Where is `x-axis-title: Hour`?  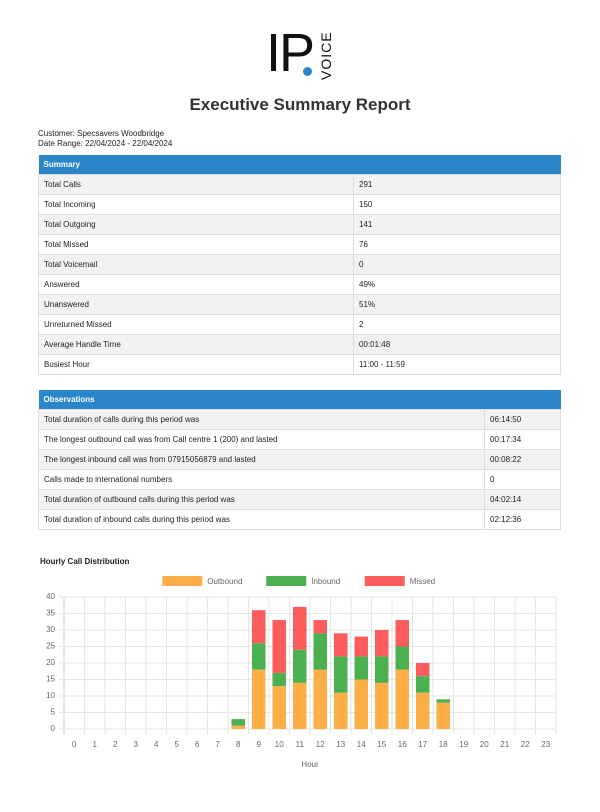 x-axis-title: Hour is located at coordinates (310, 764).